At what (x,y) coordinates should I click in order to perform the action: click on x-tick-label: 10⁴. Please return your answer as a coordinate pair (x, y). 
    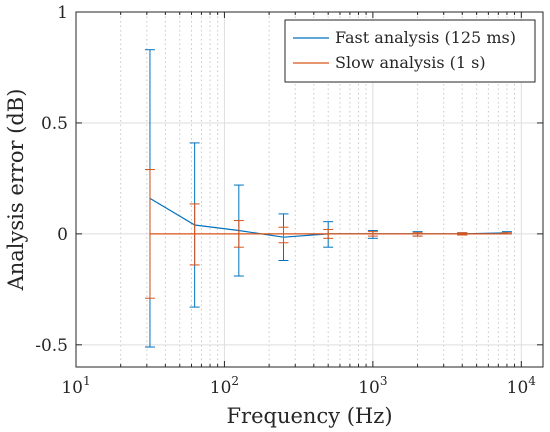
    Looking at the image, I should click on (522, 386).